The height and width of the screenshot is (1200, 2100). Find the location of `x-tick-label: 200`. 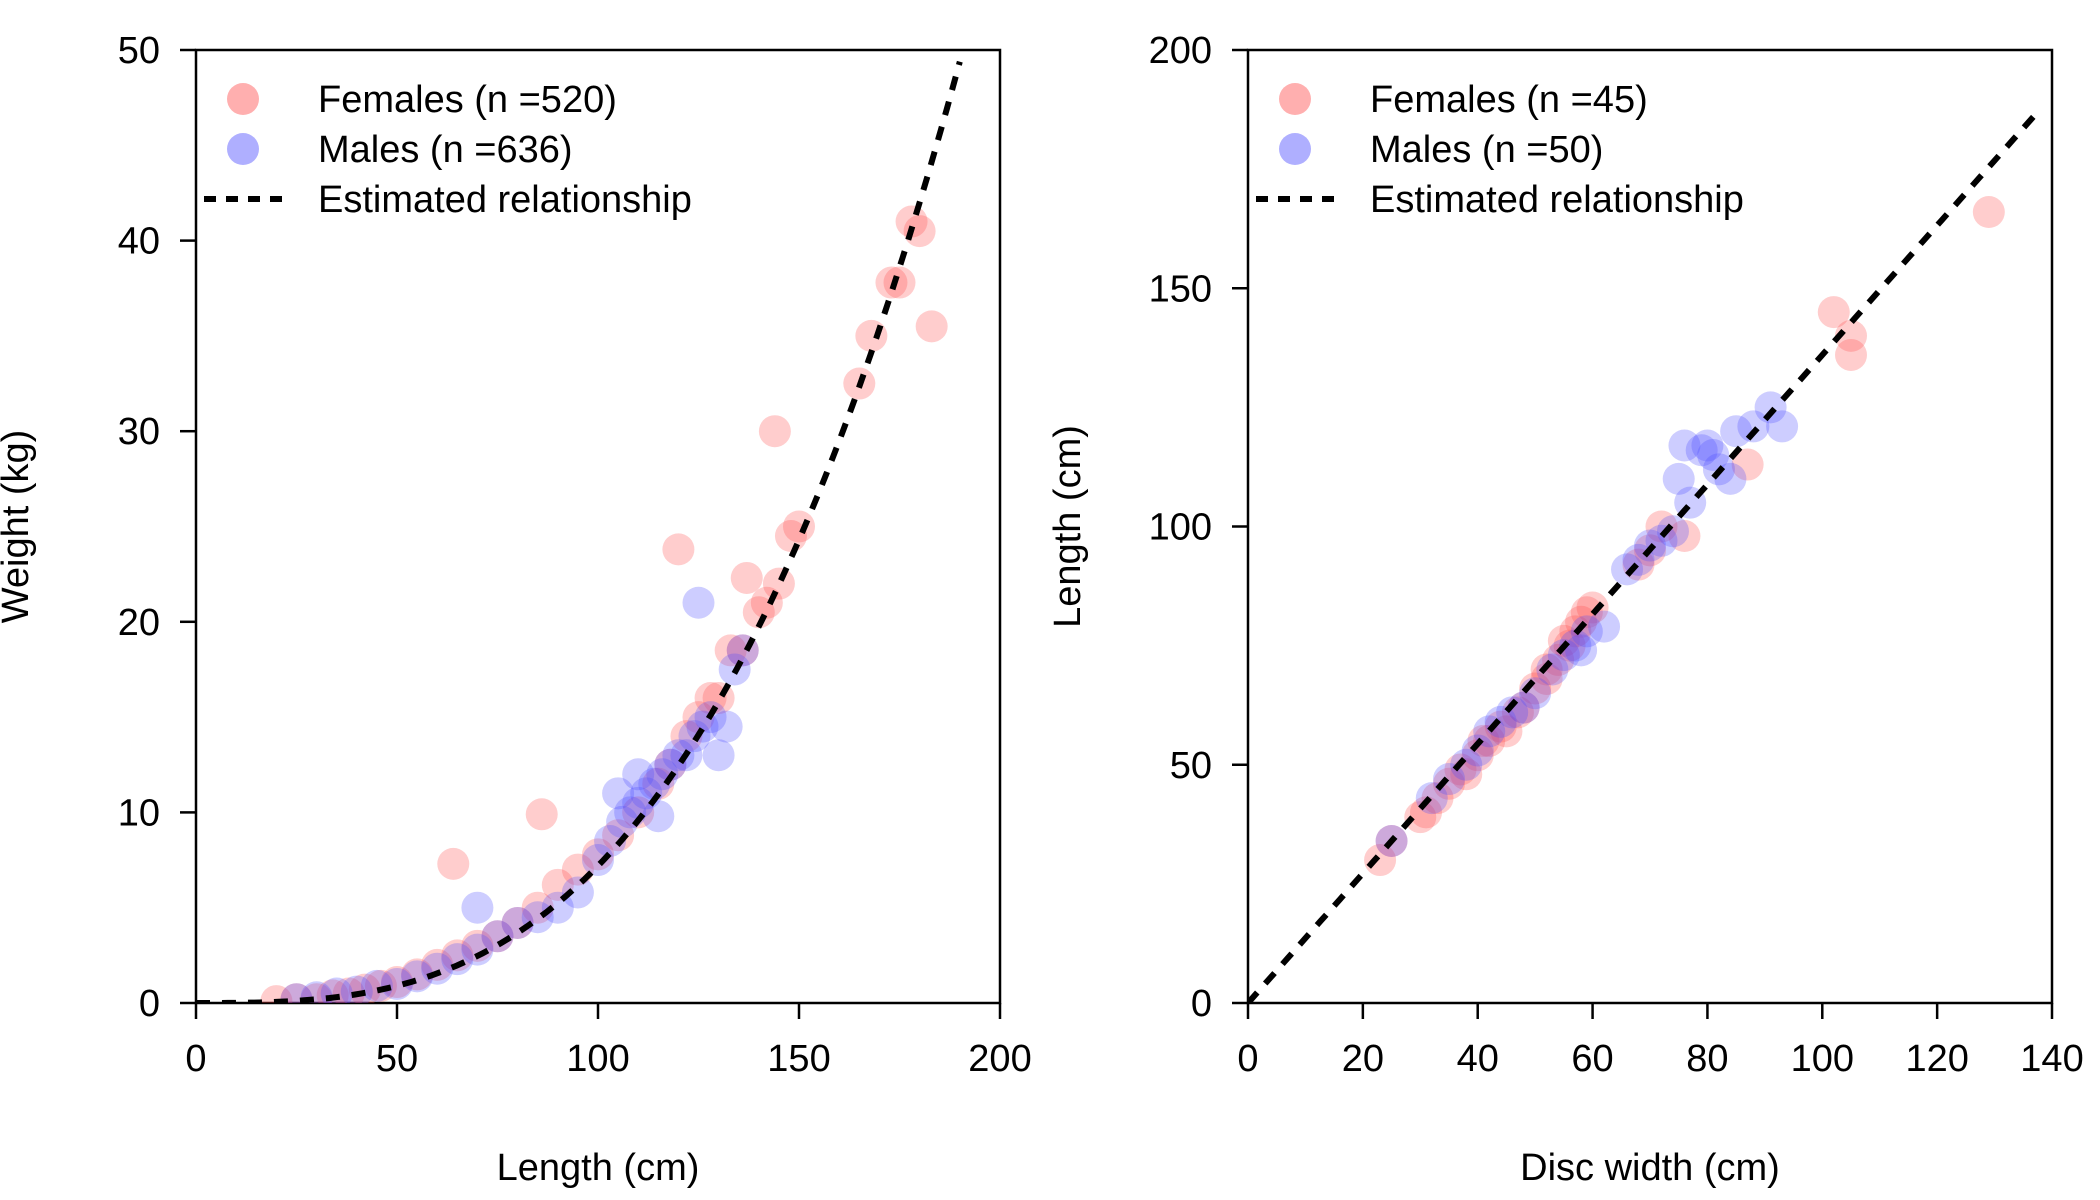

x-tick-label: 200 is located at coordinates (999, 1059).